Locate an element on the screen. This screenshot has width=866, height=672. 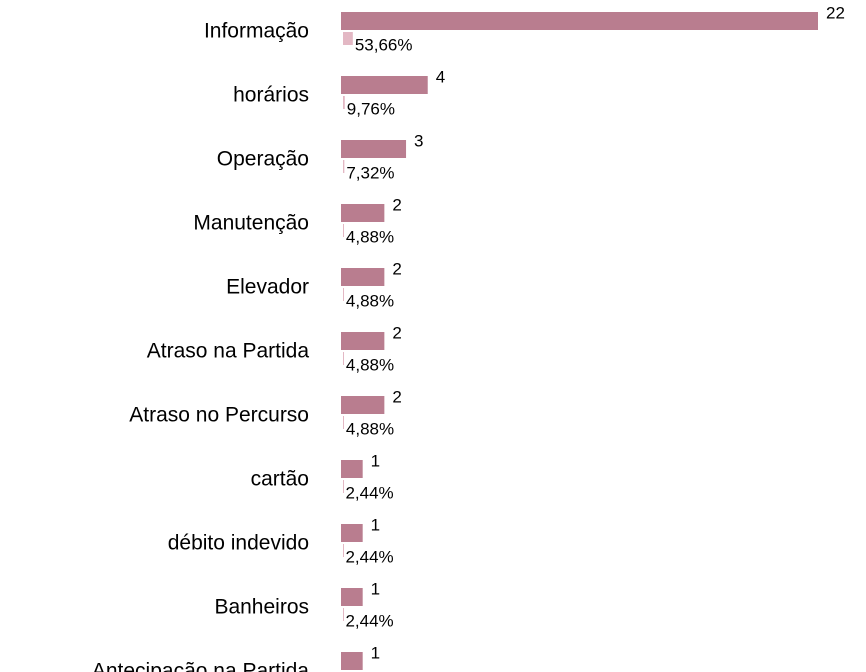
category-label: Informação is located at coordinates (256, 31).